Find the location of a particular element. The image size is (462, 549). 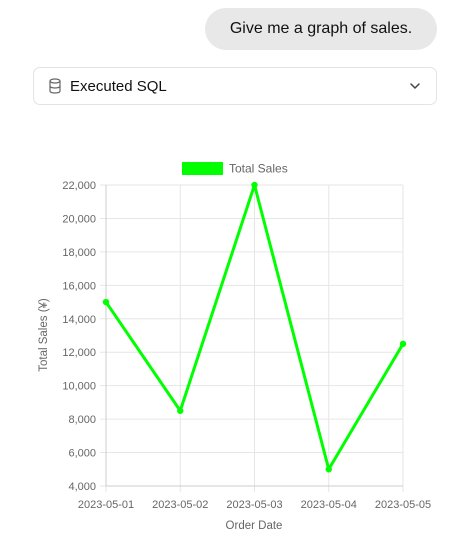

user-message-text: Give me a graph of sales. is located at coordinates (321, 28).